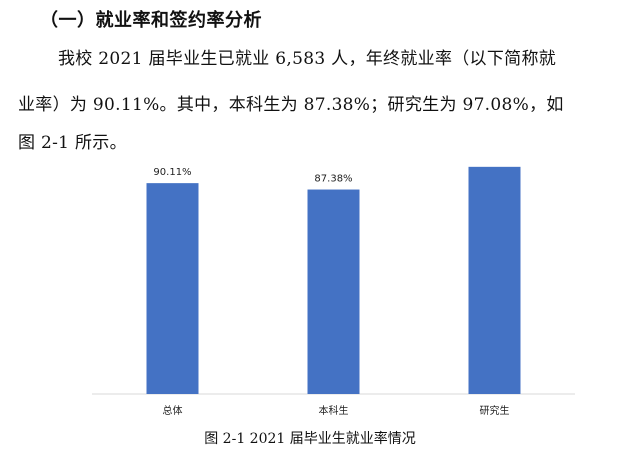  What do you see at coordinates (333, 179) in the screenshot?
I see `data-label-1: 87.38%` at bounding box center [333, 179].